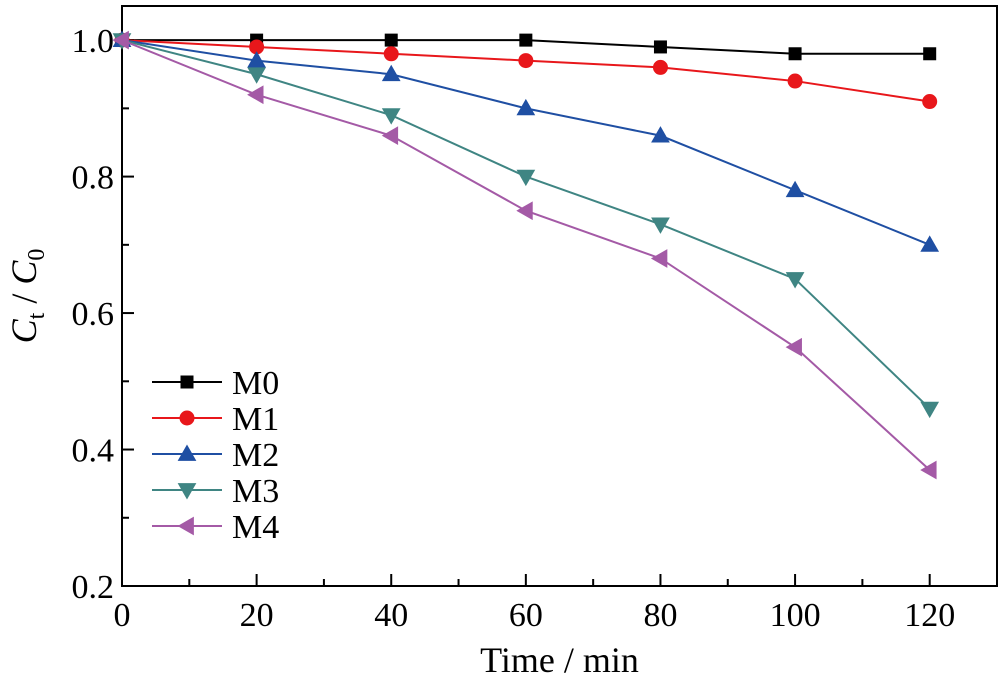 The image size is (1000, 676). I want to click on x-tick-label: 40, so click(391, 615).